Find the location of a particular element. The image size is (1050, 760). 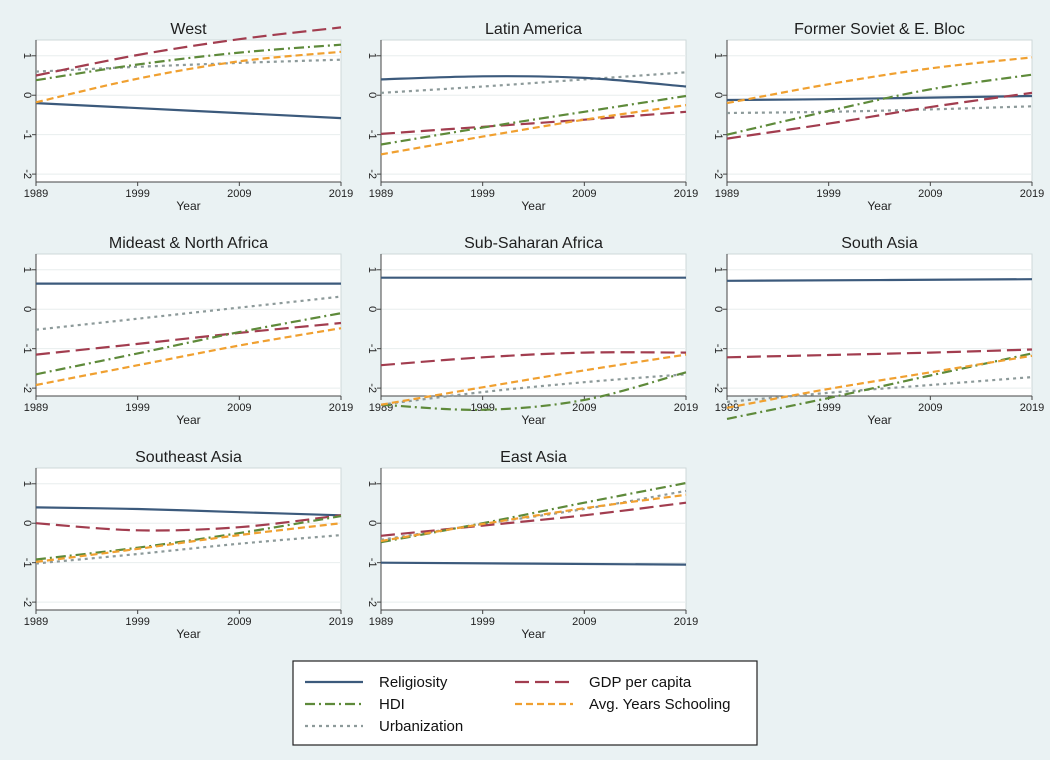

panel-title: East Asia is located at coordinates (533, 457).